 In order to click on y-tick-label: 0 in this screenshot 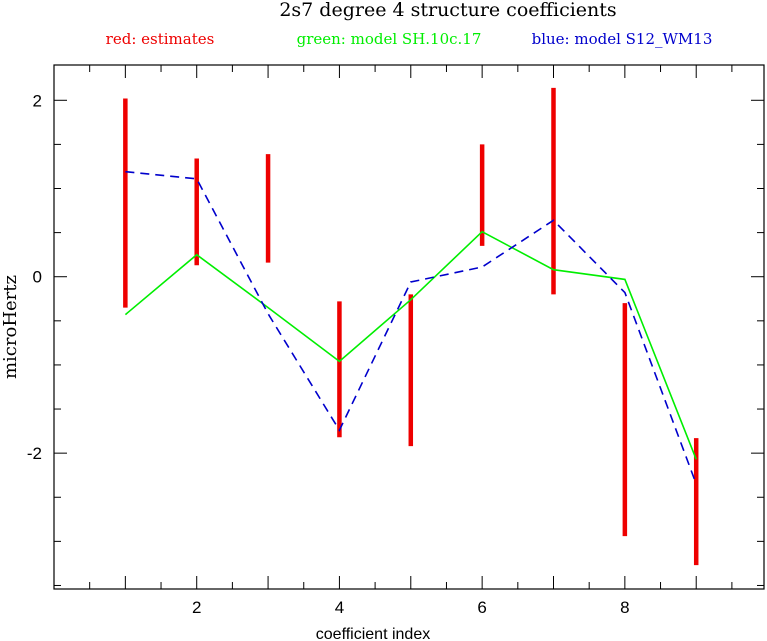, I will do `click(37, 277)`.